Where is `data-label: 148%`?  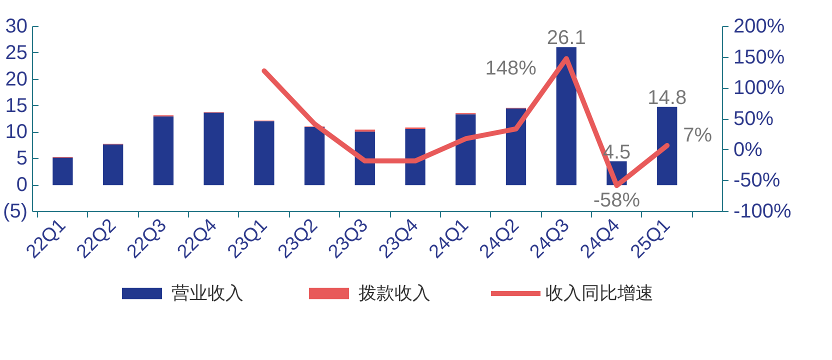
data-label: 148% is located at coordinates (511, 69).